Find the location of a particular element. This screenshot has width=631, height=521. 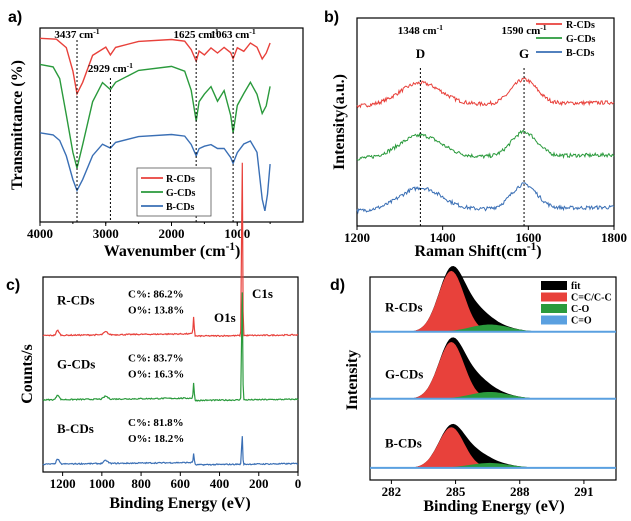

panel-b-xtick-label: 1600 is located at coordinates (528, 237).